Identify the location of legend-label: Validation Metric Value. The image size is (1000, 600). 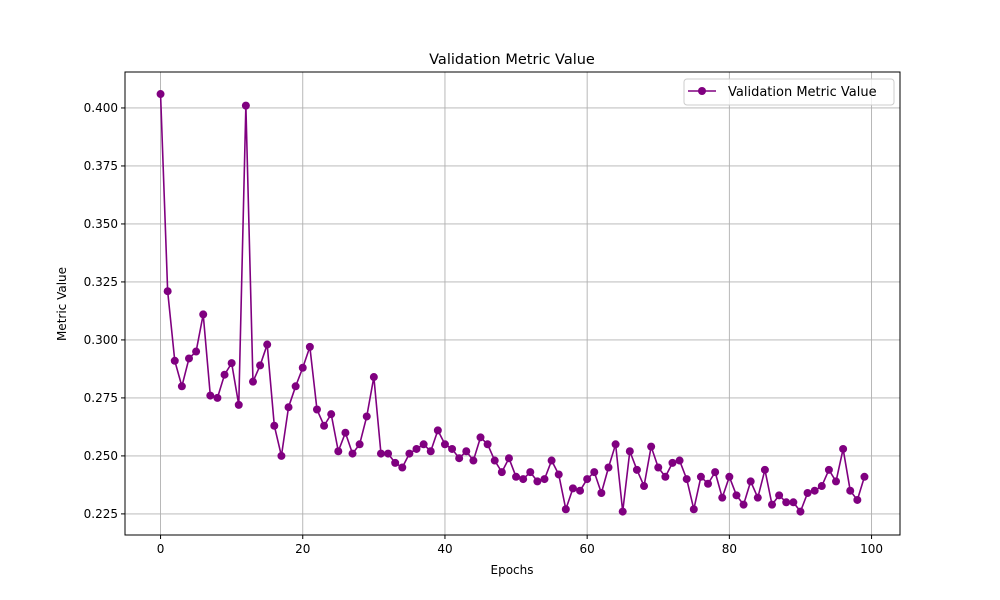
(802, 92).